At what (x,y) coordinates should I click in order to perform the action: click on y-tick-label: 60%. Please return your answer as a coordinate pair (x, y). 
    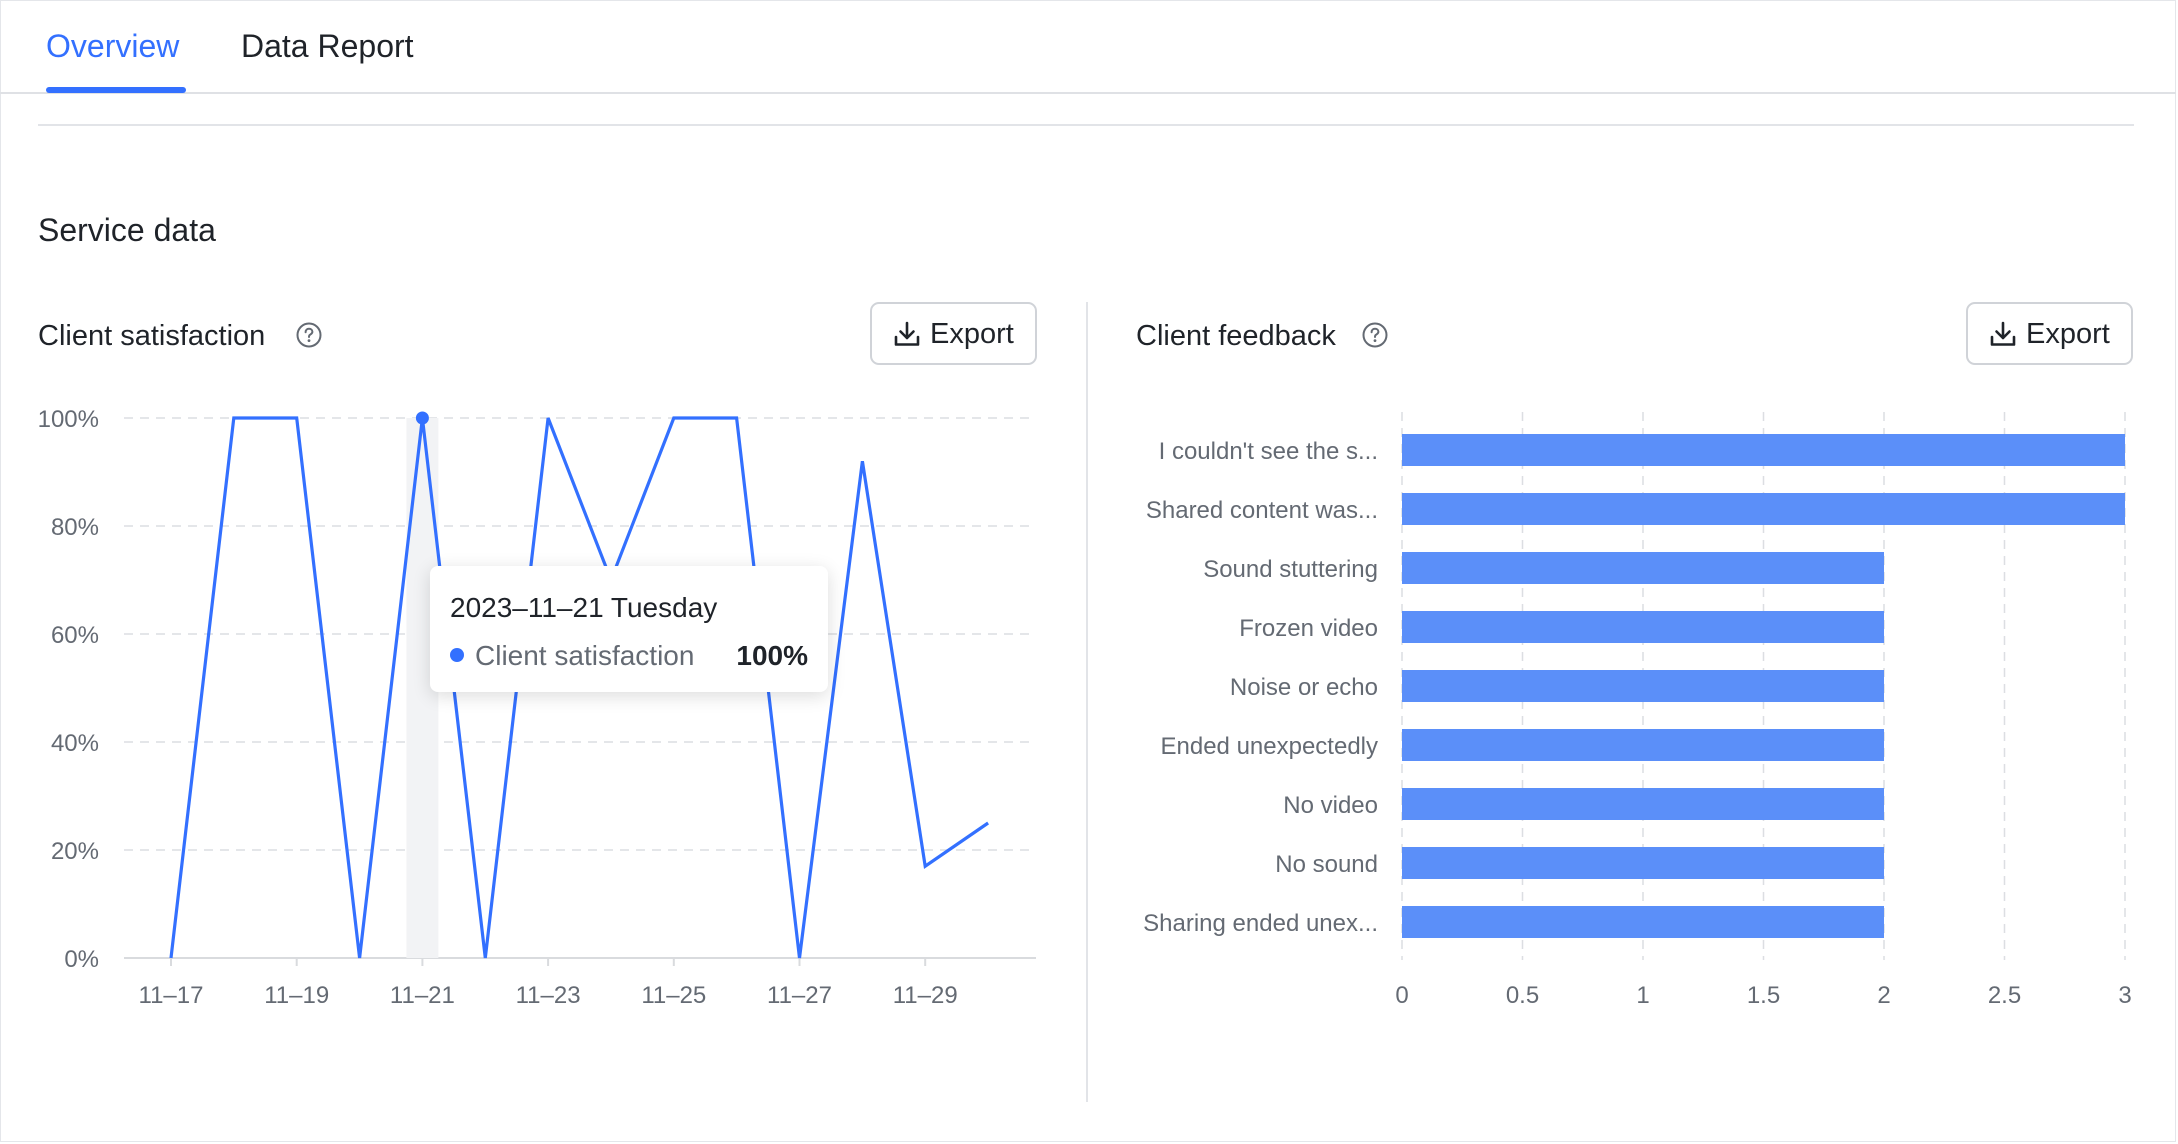
    Looking at the image, I should click on (75, 635).